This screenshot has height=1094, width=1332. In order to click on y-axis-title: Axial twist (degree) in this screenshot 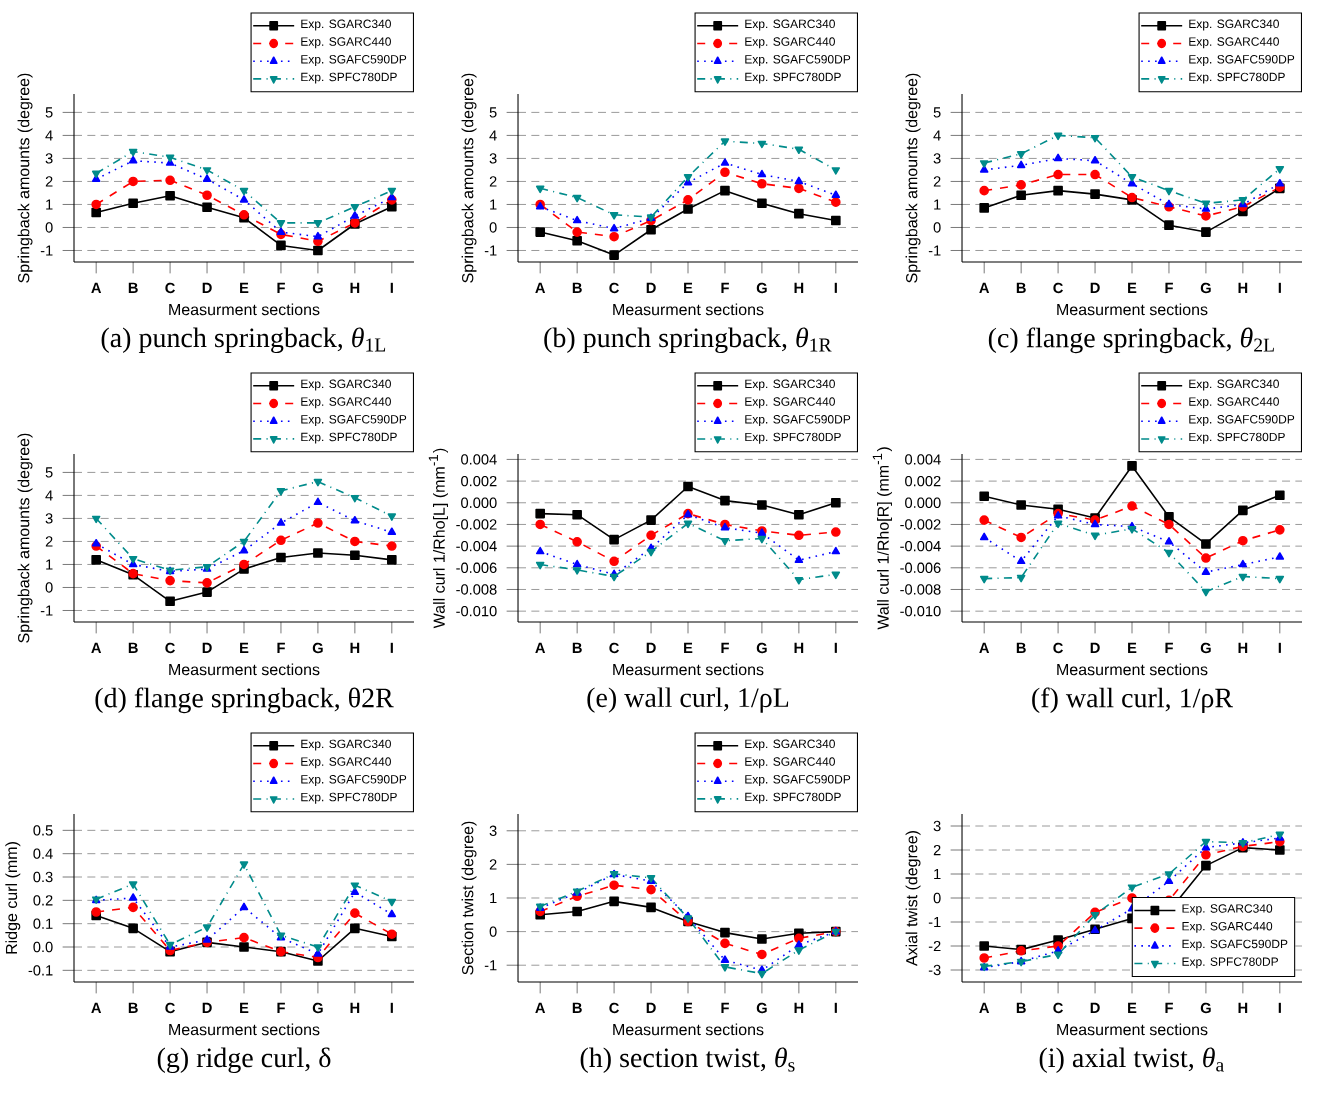, I will do `click(913, 898)`.